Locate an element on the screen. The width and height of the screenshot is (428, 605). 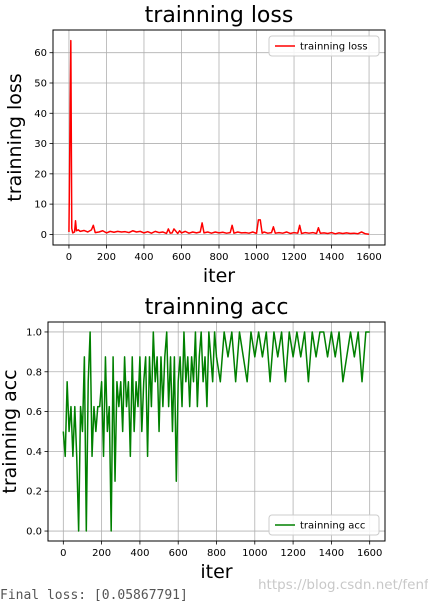
loss-x-tick-label: 0 is located at coordinates (69, 257).